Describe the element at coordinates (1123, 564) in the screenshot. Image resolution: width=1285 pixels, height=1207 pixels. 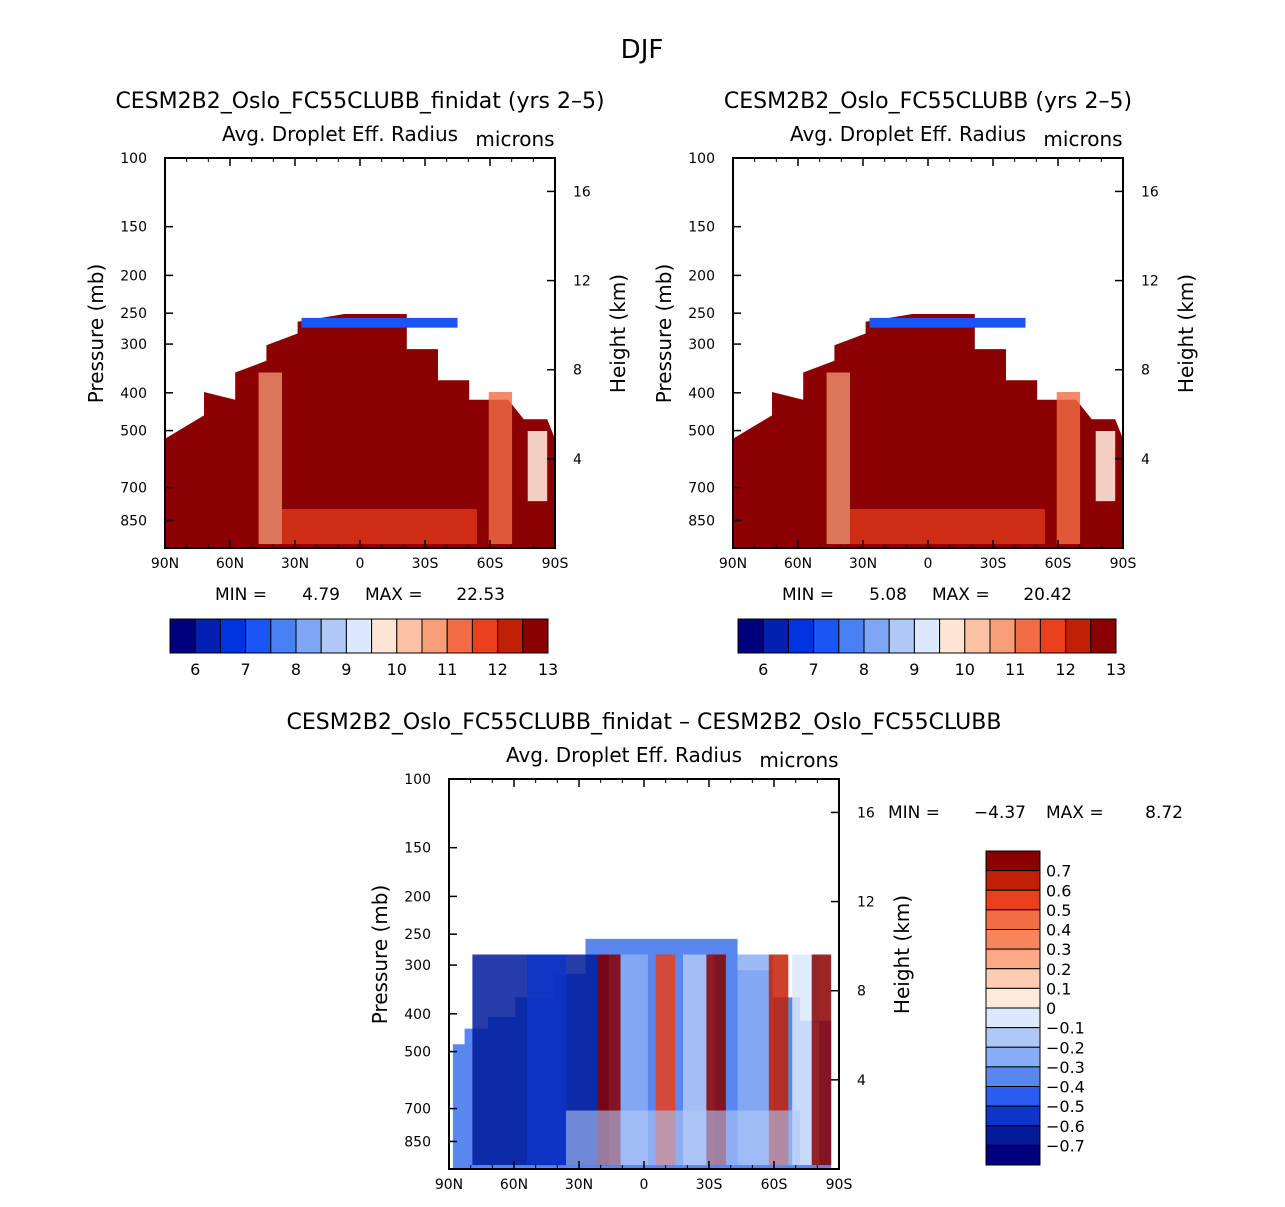
I see `x-tick-label: 90S` at that location.